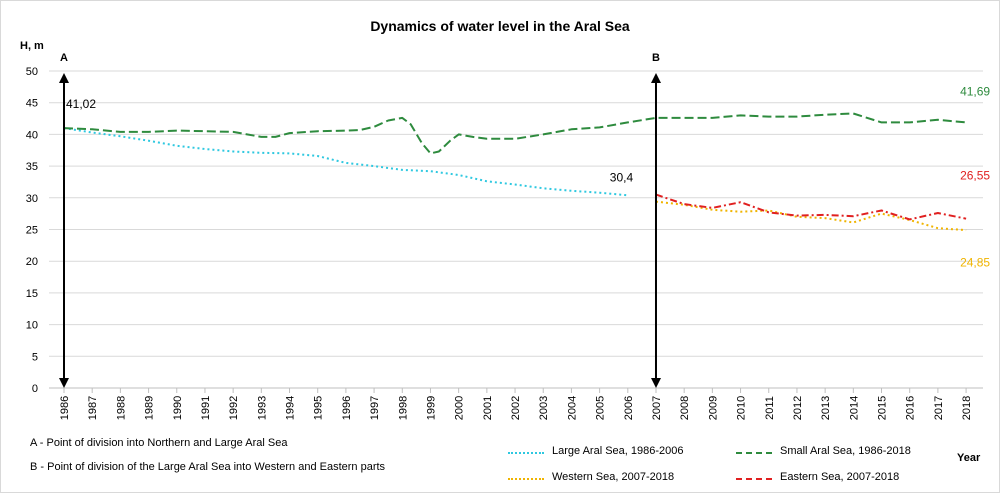 The height and width of the screenshot is (493, 1000). Describe the element at coordinates (64, 78) in the screenshot. I see `marker-arrow-top-A` at that location.